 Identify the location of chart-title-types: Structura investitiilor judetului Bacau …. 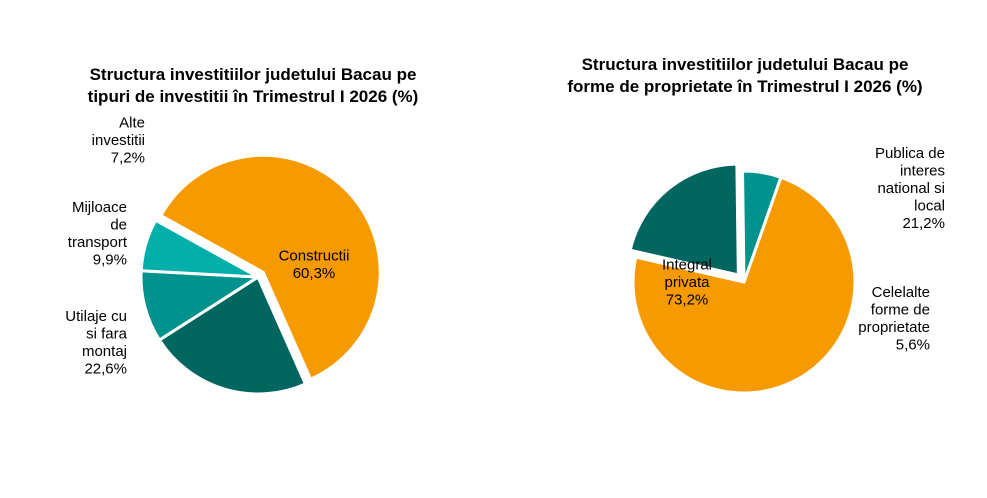
(253, 86).